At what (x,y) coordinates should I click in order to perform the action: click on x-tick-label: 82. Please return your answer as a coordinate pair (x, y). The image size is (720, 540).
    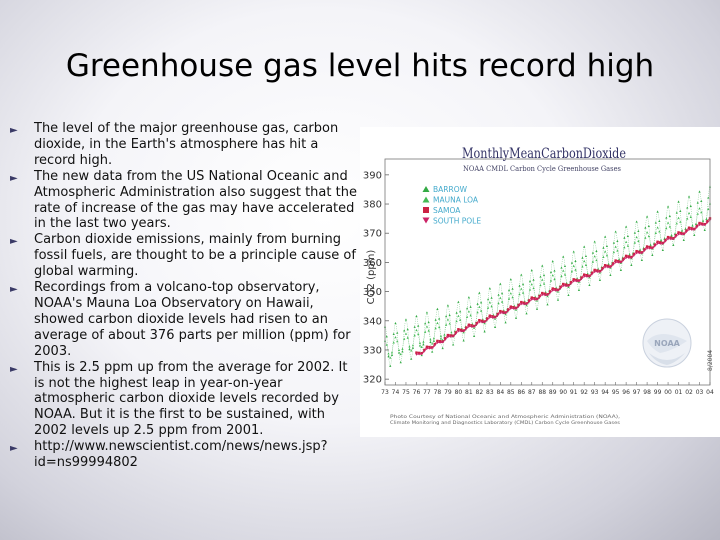
    Looking at the image, I should click on (480, 392).